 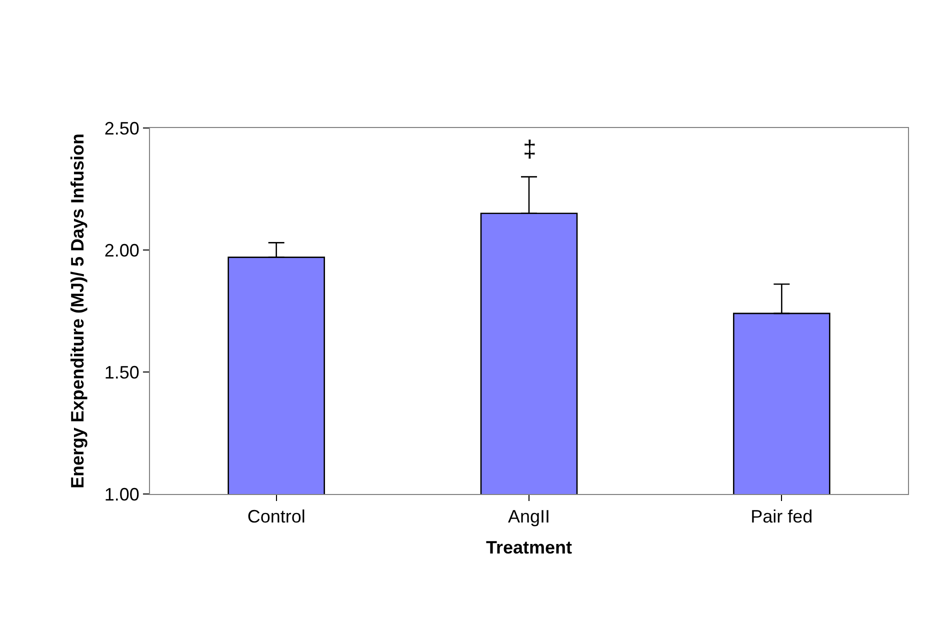 I want to click on y-tick-label: 1.50, so click(x=122, y=372).